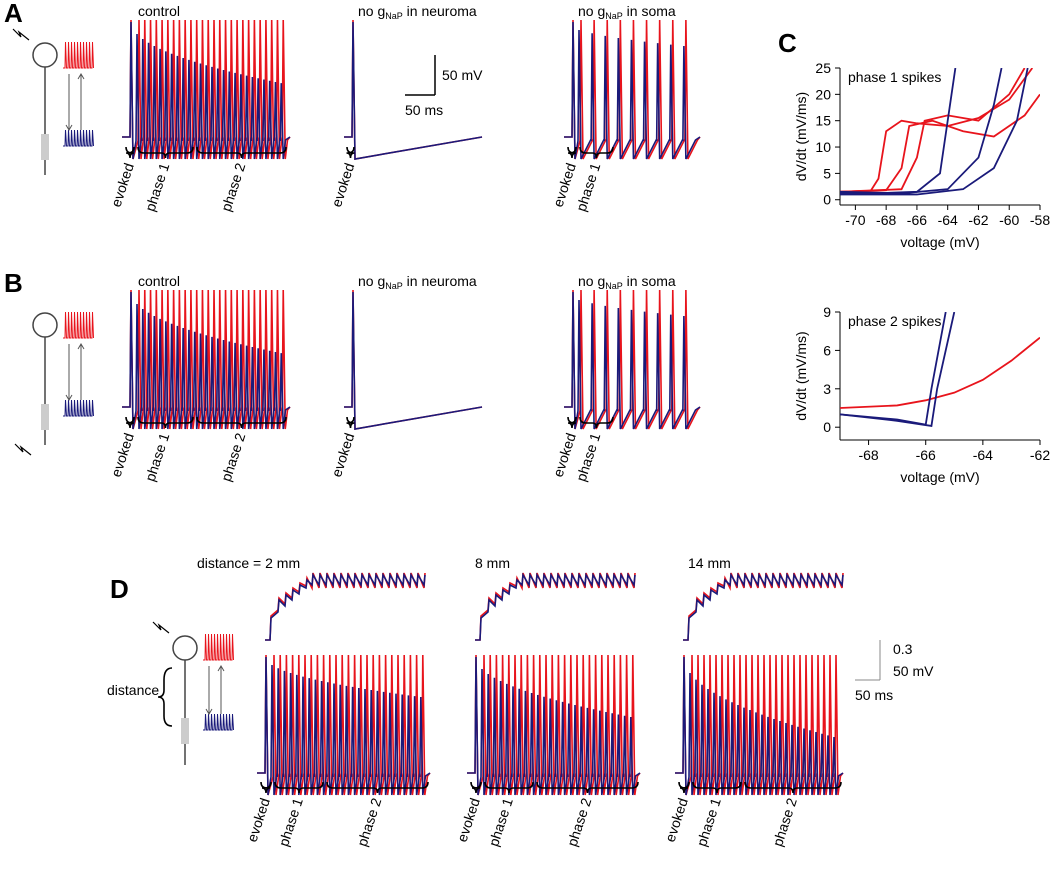 Image resolution: width=1050 pixels, height=881 pixels. I want to click on x-tick-label: -68, so click(868, 455).